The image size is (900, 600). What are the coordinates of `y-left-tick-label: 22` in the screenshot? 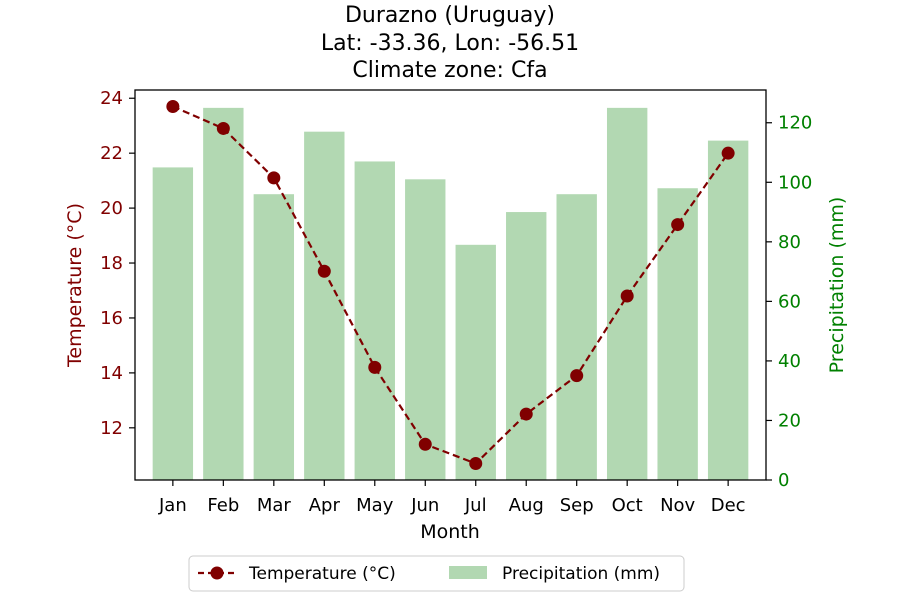 It's located at (111, 153).